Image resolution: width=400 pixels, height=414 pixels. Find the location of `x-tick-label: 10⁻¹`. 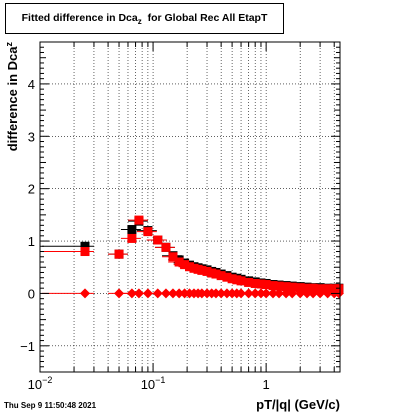

x-tick-label: 10⁻¹ is located at coordinates (153, 383).